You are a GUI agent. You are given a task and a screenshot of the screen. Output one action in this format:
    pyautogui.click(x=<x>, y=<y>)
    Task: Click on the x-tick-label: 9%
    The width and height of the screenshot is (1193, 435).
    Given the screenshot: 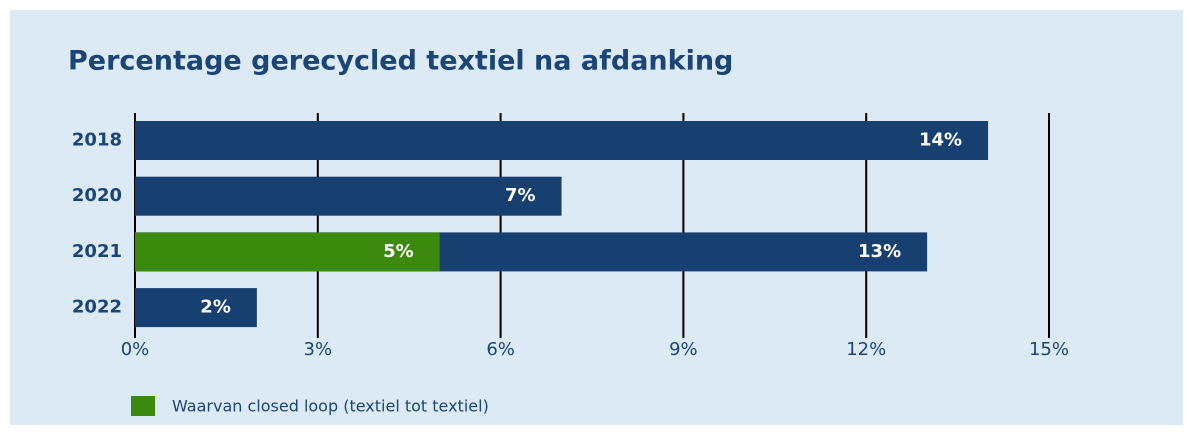 What is the action you would take?
    pyautogui.click(x=683, y=349)
    